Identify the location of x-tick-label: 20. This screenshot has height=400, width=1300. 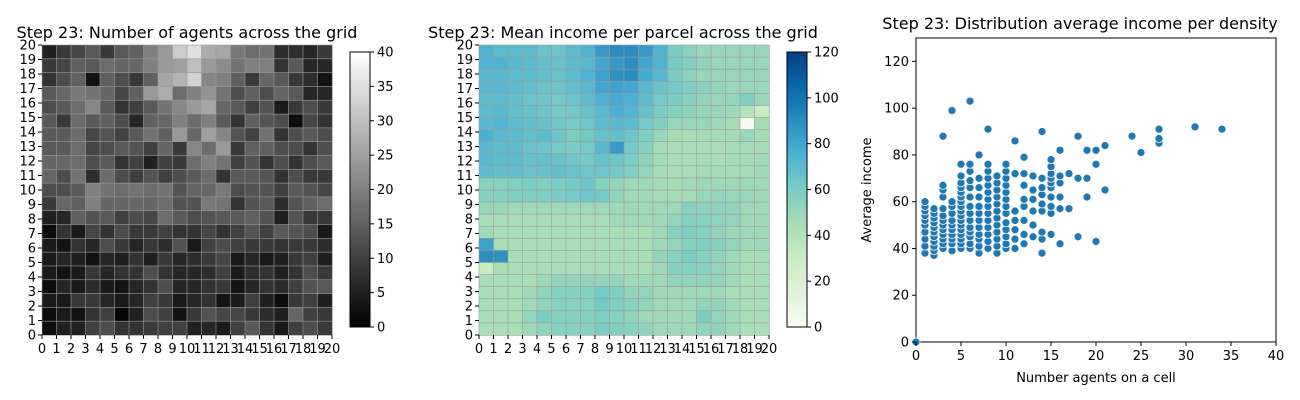
(332, 349).